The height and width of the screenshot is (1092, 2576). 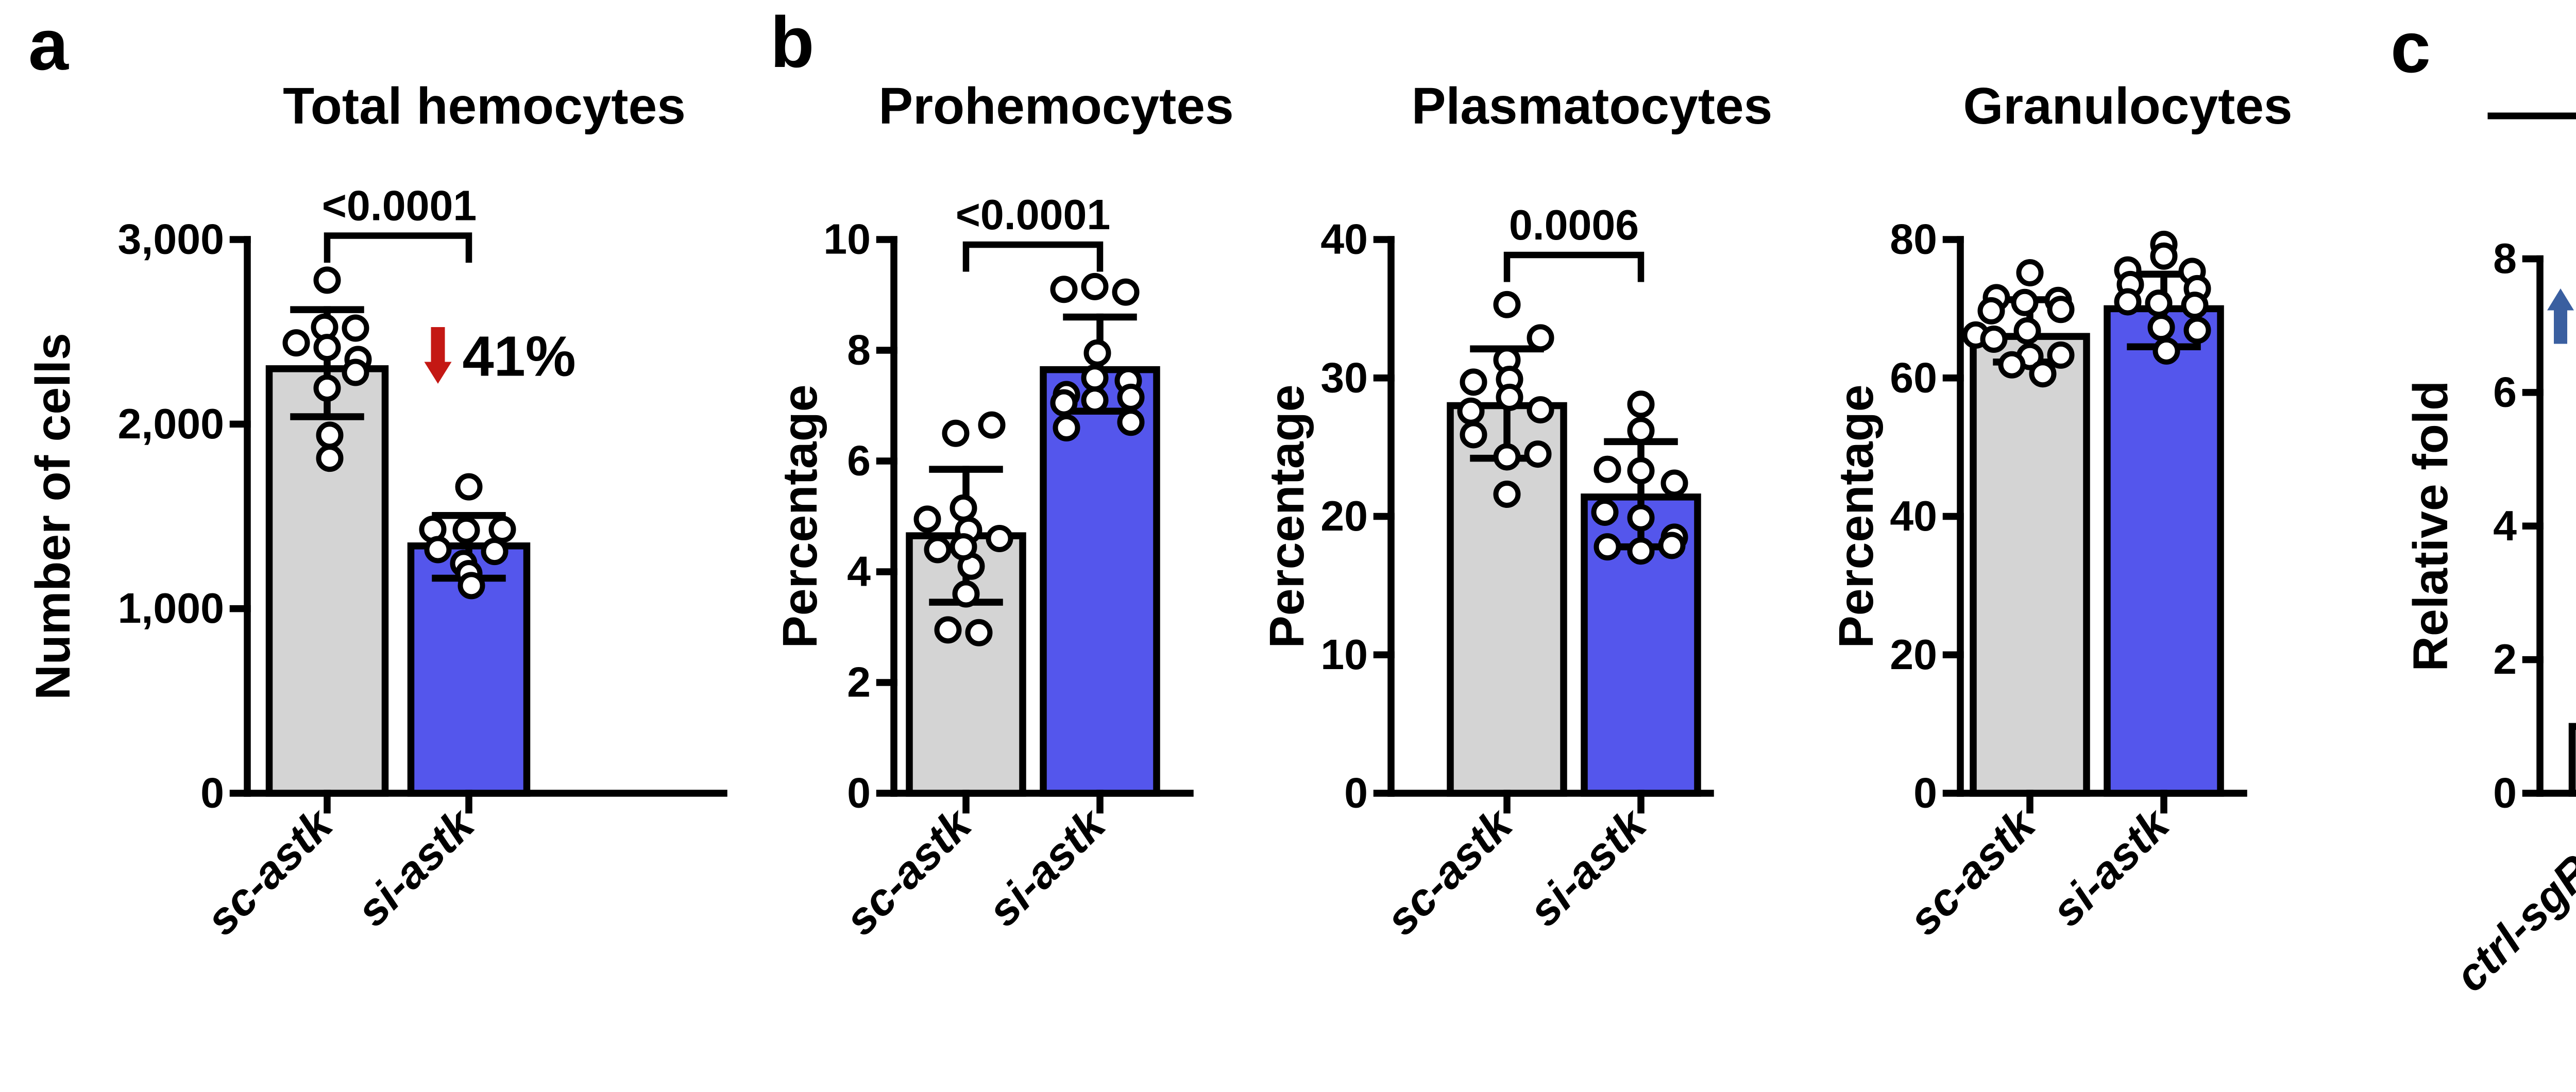 What do you see at coordinates (438, 355) in the screenshot?
I see `arrow-down-icon` at bounding box center [438, 355].